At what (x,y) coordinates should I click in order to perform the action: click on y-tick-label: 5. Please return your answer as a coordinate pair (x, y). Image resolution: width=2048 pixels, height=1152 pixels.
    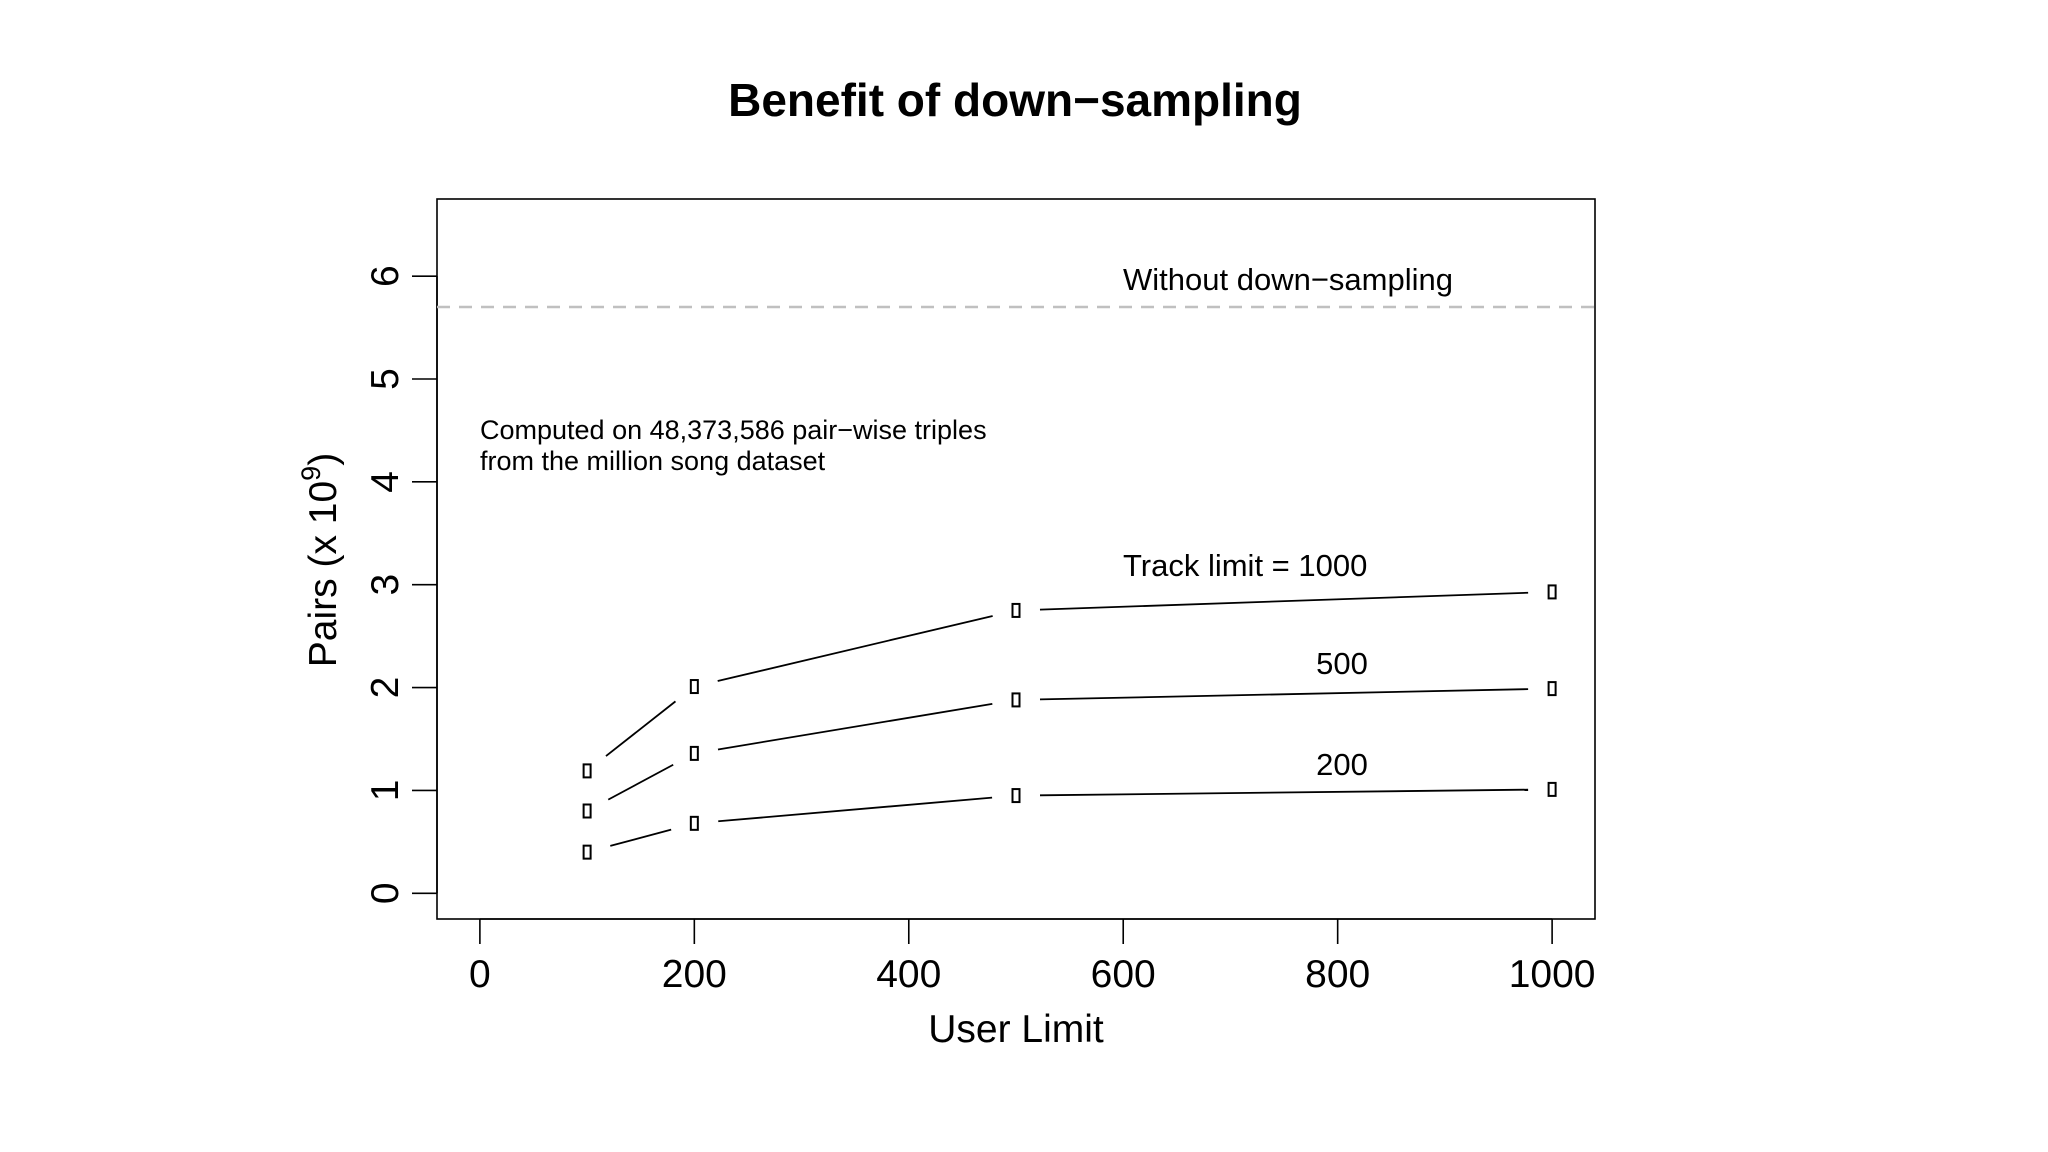
    Looking at the image, I should click on (385, 379).